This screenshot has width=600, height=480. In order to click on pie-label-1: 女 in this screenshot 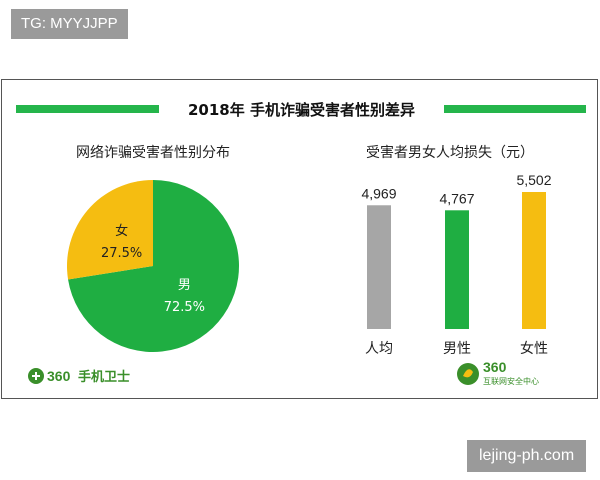, I will do `click(121, 231)`.